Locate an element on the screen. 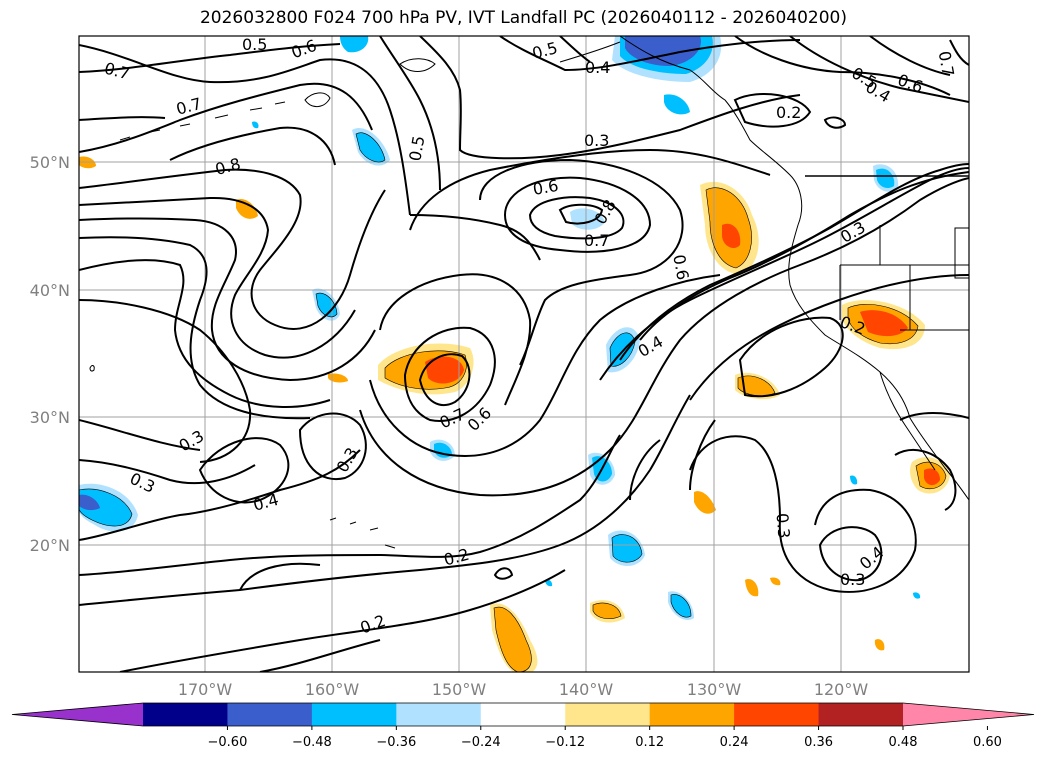 Image resolution: width=1047 pixels, height=765 pixels. contour-label: 0.7 is located at coordinates (596, 240).